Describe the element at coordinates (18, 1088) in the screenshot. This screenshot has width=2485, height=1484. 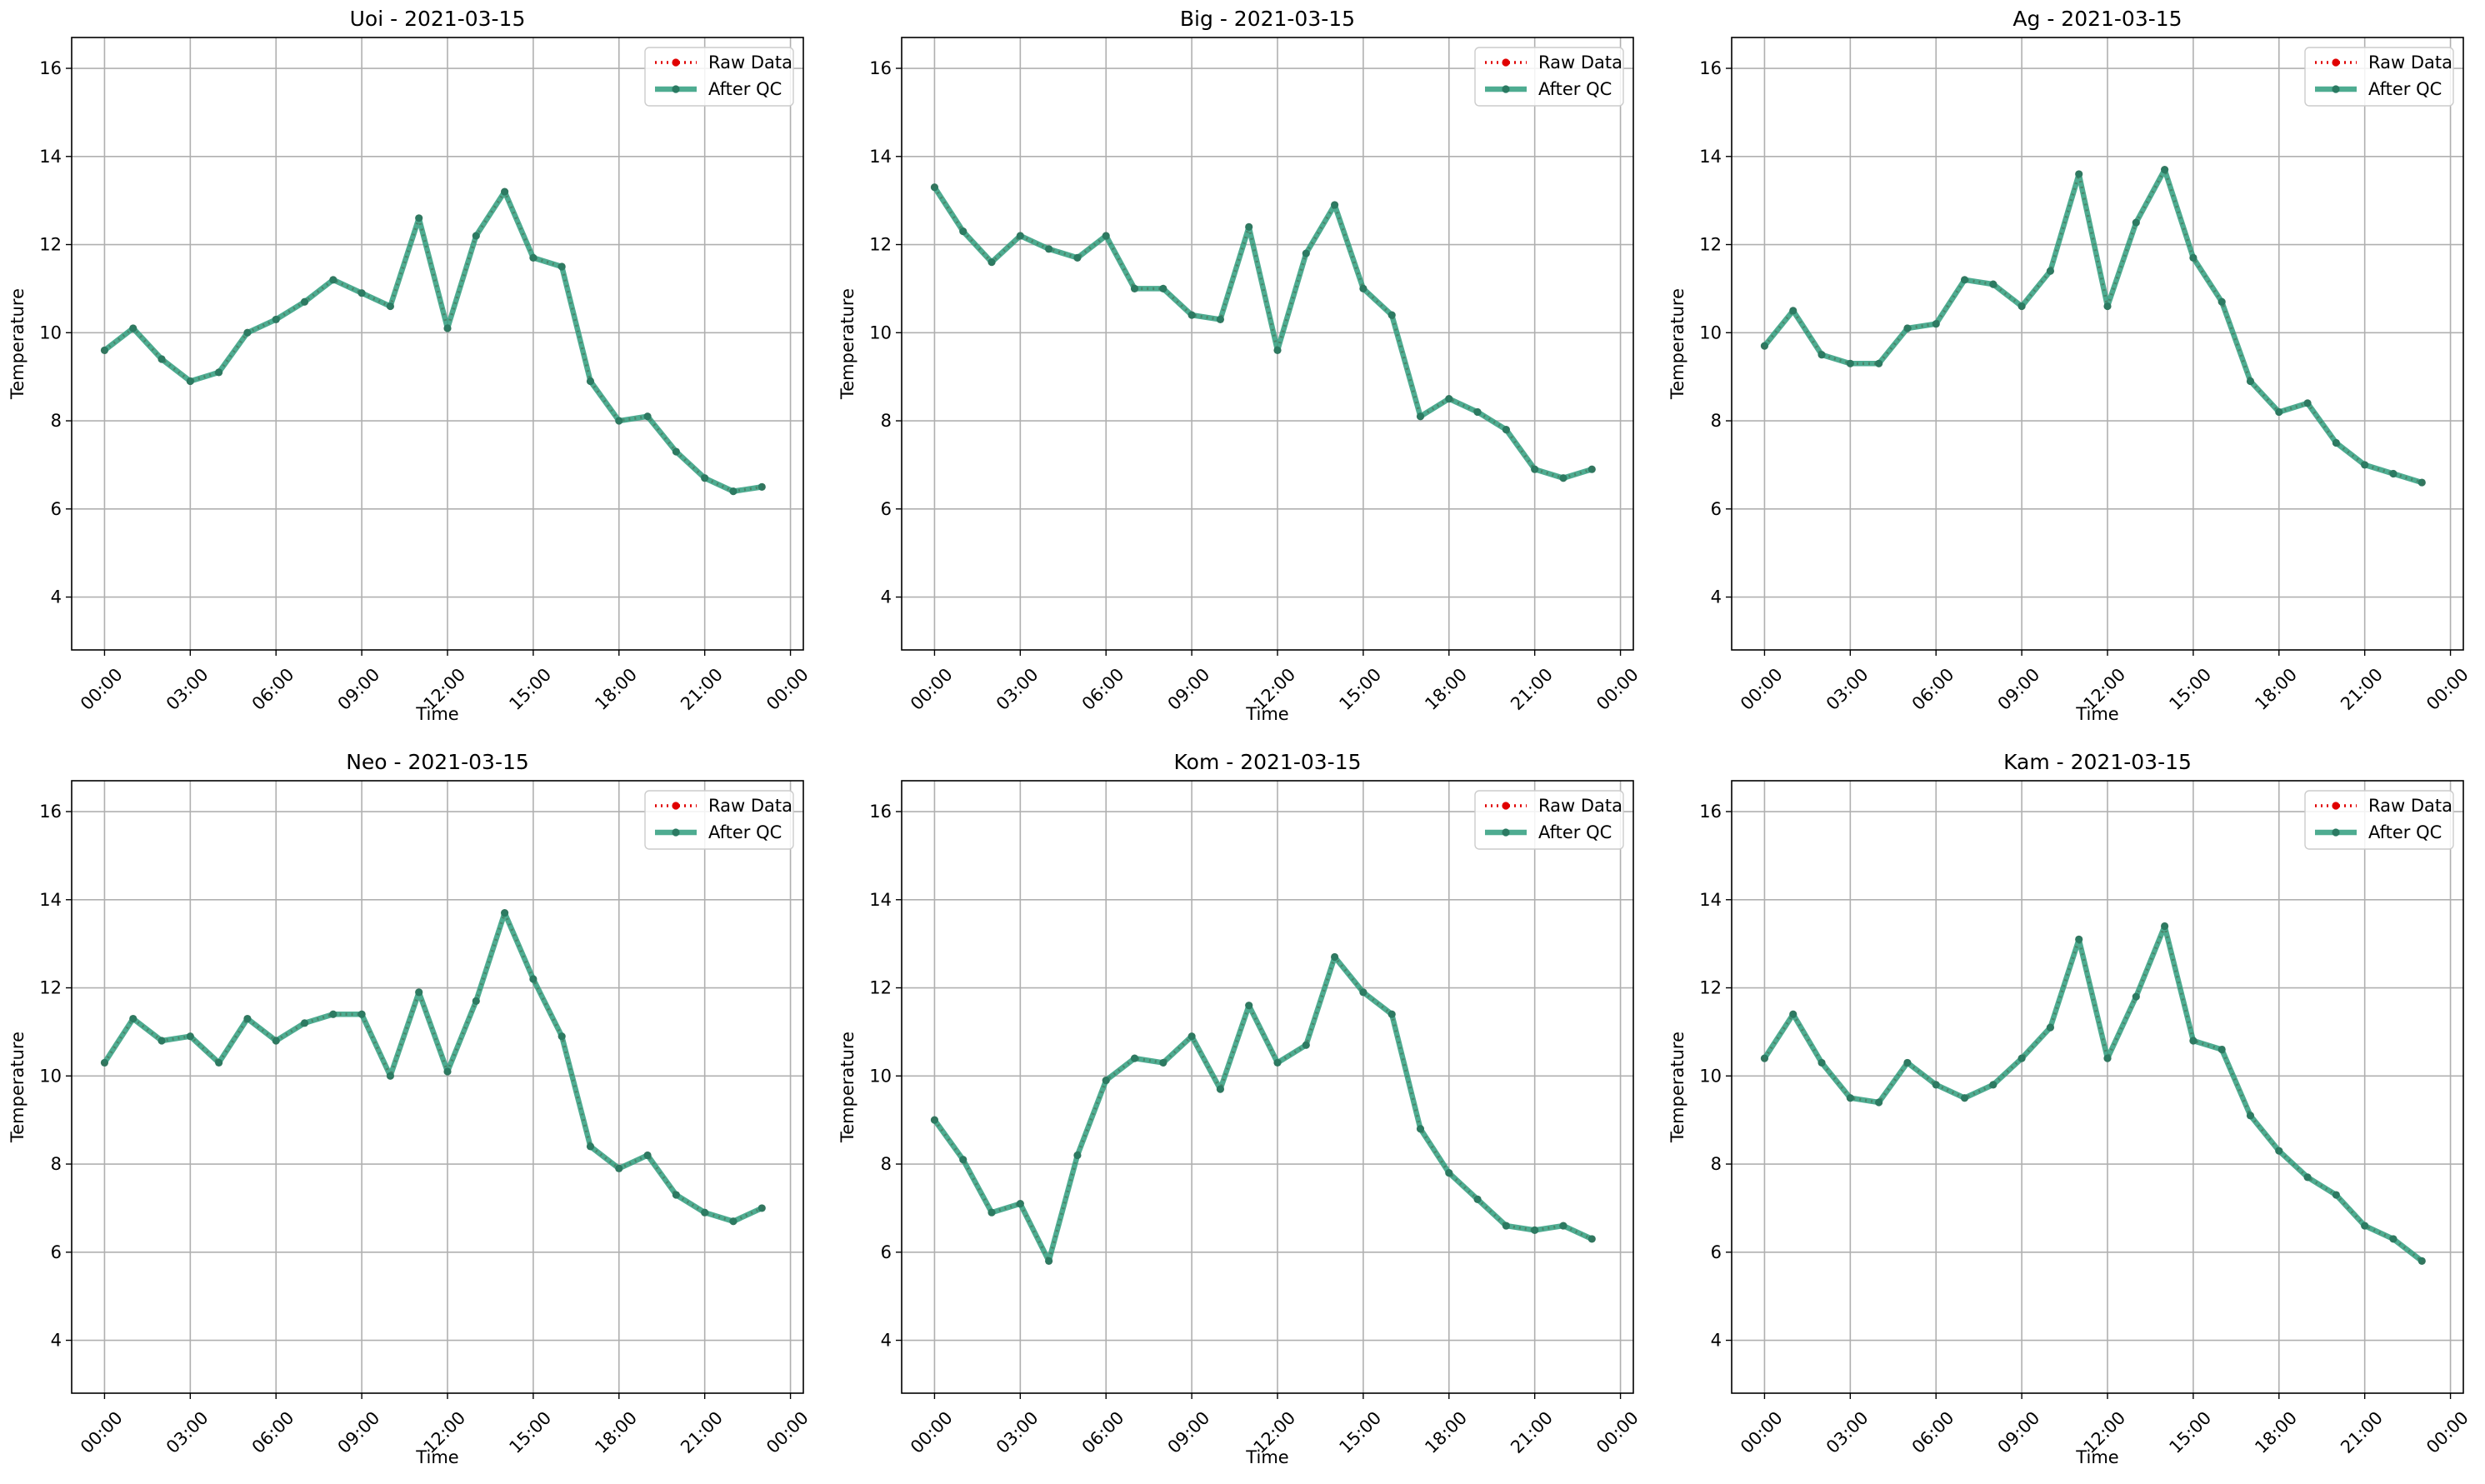
I see `y-axis-label: Temperature` at that location.